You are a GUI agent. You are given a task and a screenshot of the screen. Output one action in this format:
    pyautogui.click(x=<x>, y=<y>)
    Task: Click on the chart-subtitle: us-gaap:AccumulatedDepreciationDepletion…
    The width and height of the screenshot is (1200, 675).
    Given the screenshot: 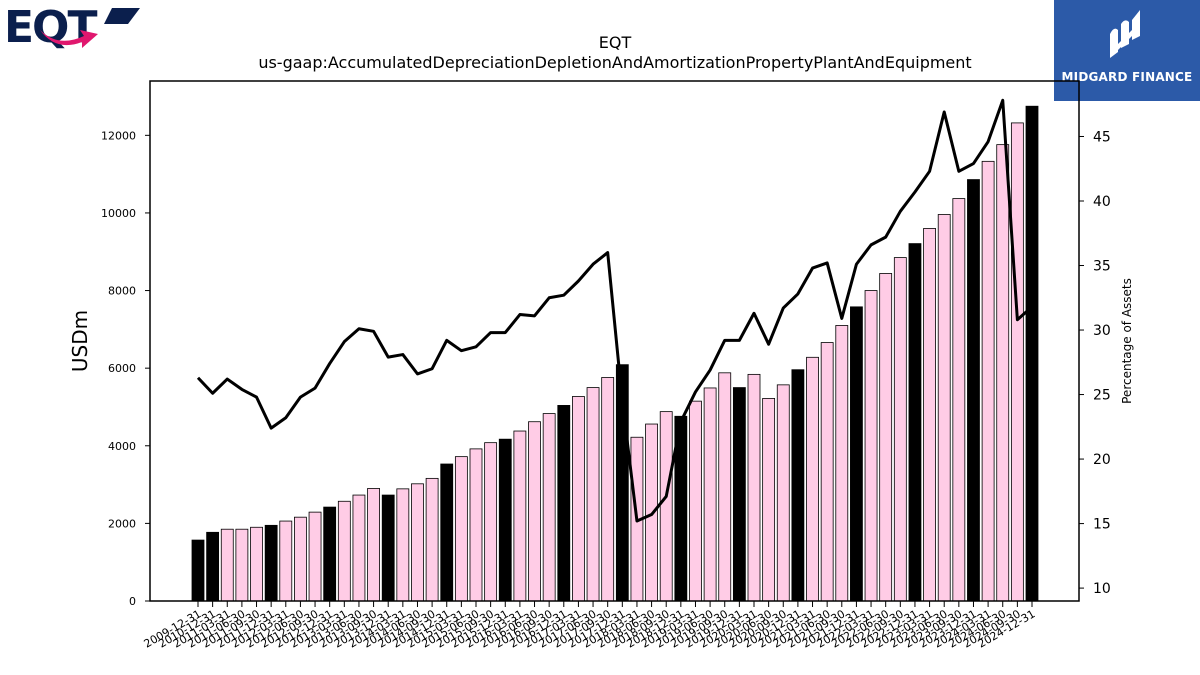 What is the action you would take?
    pyautogui.click(x=614, y=62)
    